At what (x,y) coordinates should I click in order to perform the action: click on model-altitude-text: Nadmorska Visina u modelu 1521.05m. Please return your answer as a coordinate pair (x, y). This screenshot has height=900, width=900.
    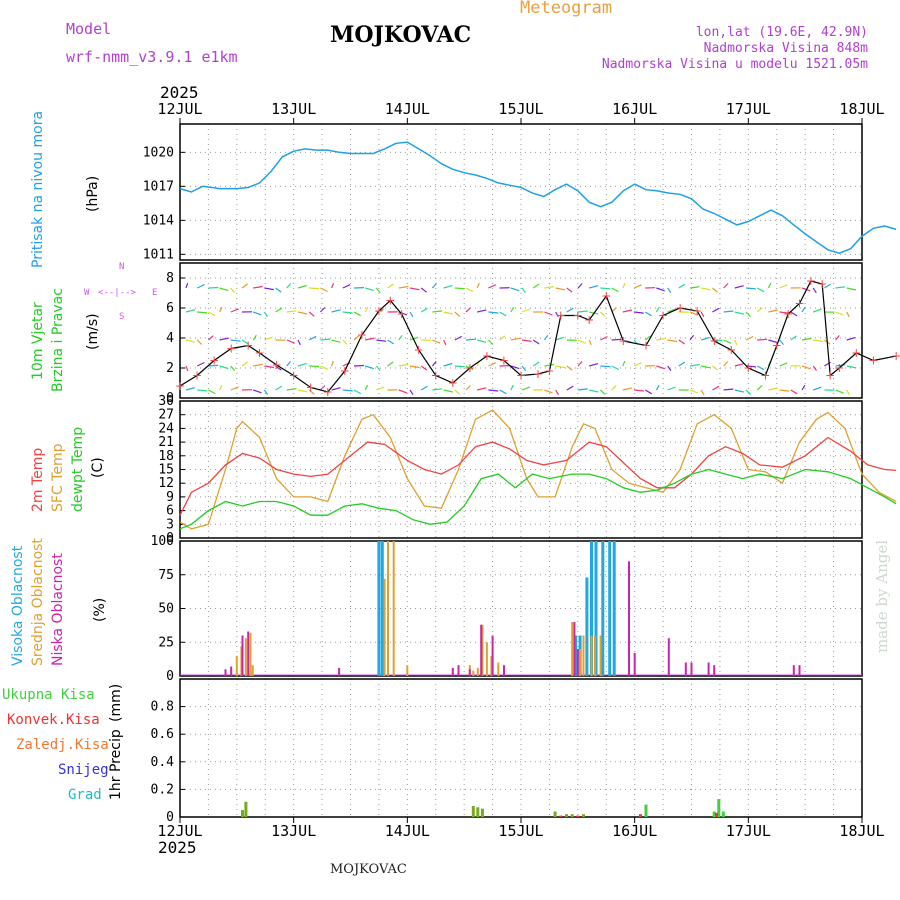
    Looking at the image, I should click on (734, 64).